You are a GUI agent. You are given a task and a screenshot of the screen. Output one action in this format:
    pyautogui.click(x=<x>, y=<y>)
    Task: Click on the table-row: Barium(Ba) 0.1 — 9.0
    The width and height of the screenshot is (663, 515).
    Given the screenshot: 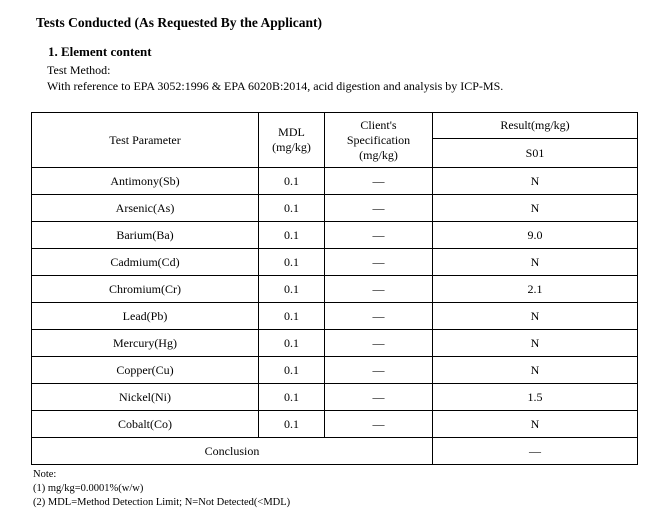 What is the action you would take?
    pyautogui.click(x=334, y=235)
    